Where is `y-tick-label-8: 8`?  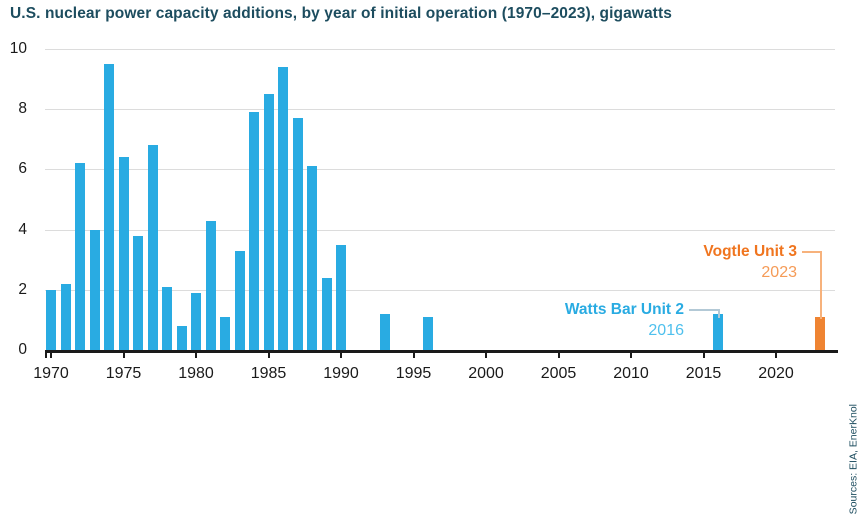
y-tick-label-8: 8 is located at coordinates (22, 109).